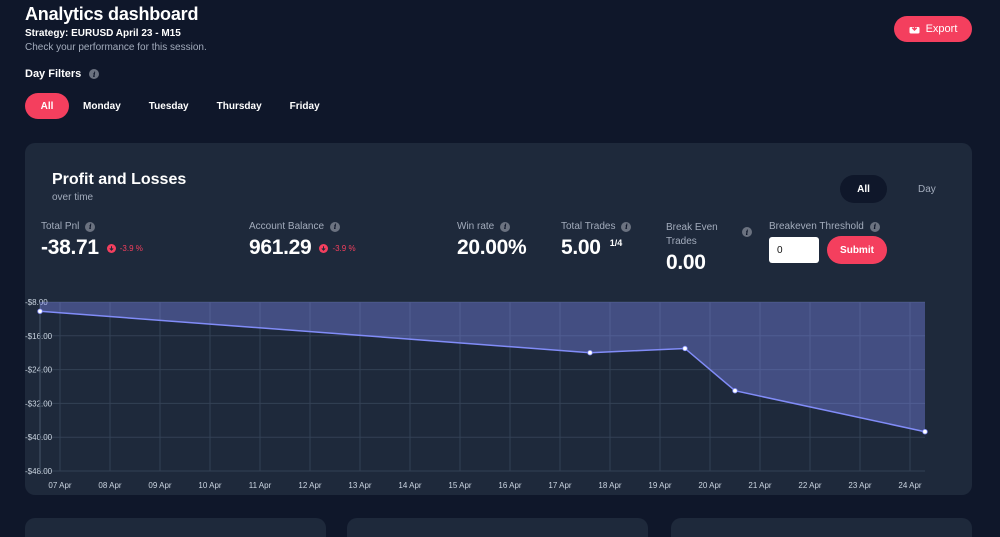  What do you see at coordinates (39, 403) in the screenshot?
I see `y-tick-label: -$32.00` at bounding box center [39, 403].